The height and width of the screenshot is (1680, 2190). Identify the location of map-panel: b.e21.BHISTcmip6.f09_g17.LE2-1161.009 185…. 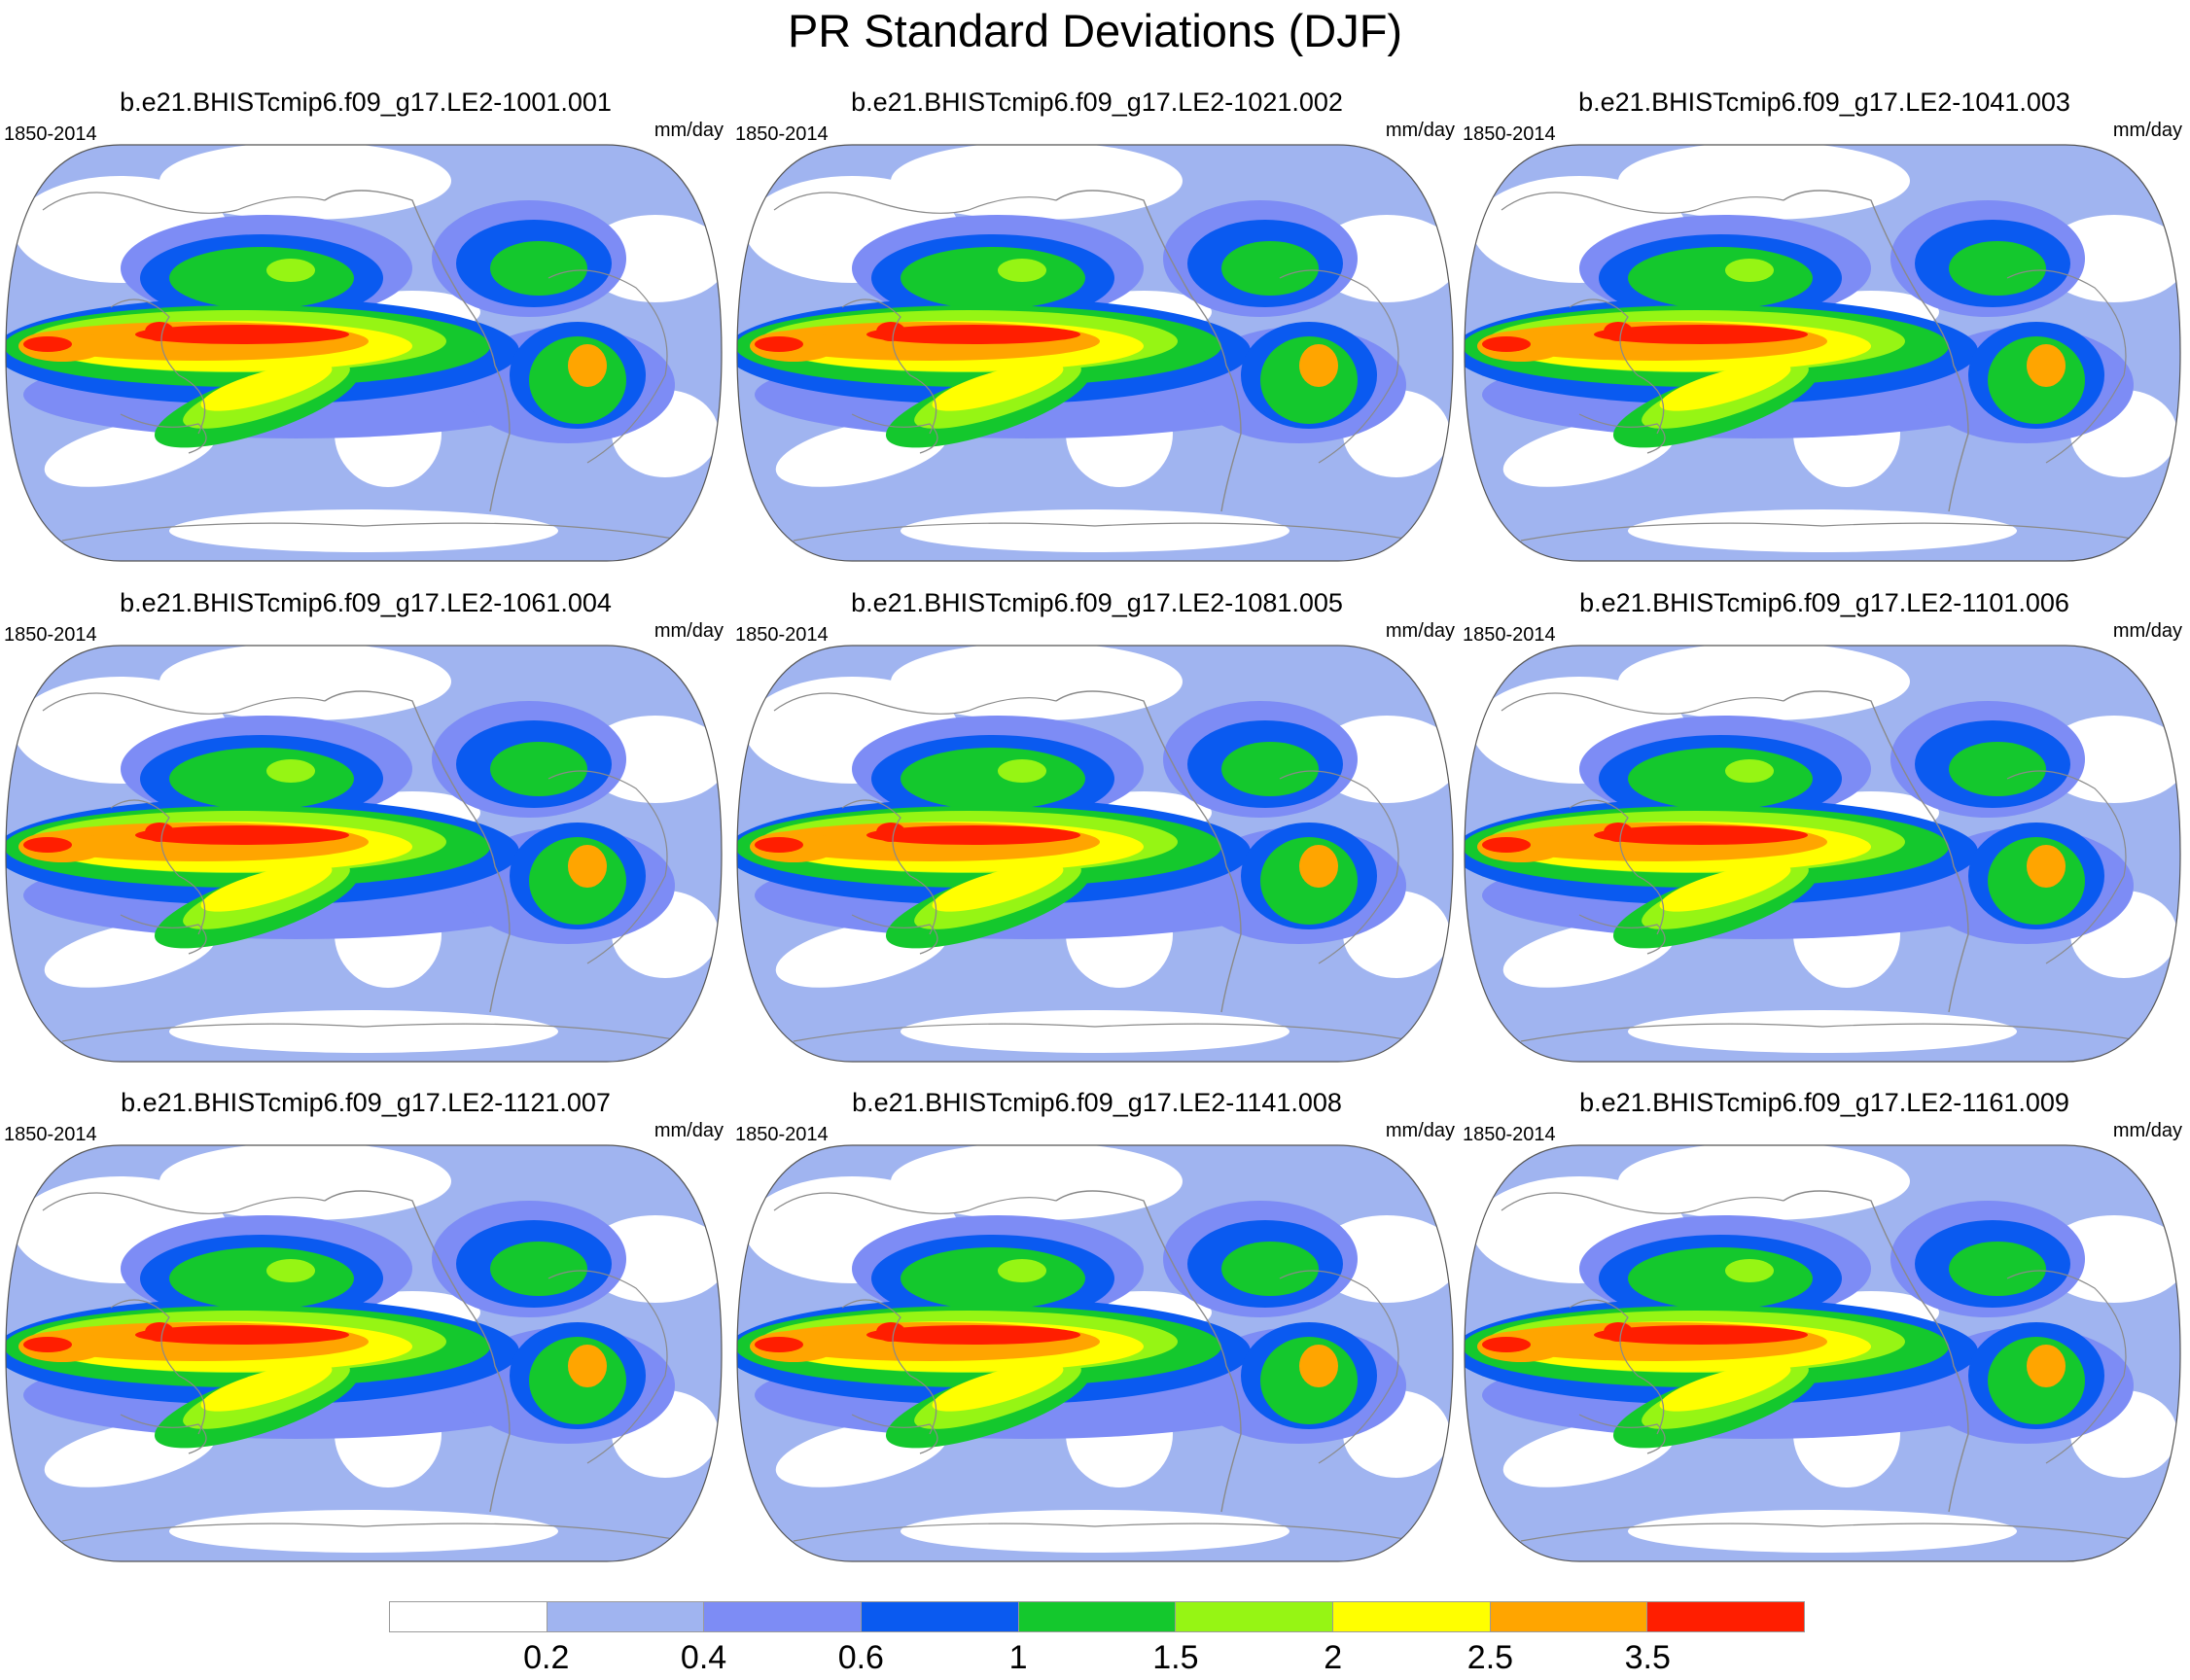
(1824, 1325).